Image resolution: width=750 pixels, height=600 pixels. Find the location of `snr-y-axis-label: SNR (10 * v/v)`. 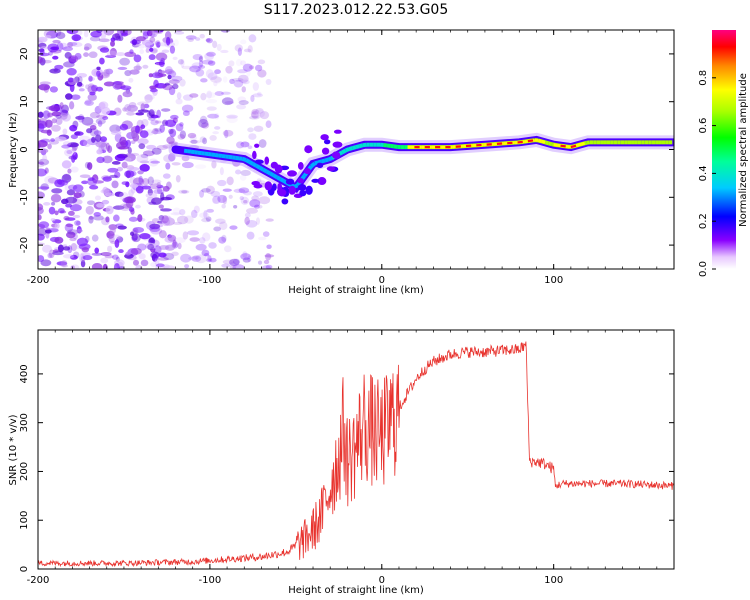

snr-y-axis-label: SNR (10 * v/v) is located at coordinates (13, 449).